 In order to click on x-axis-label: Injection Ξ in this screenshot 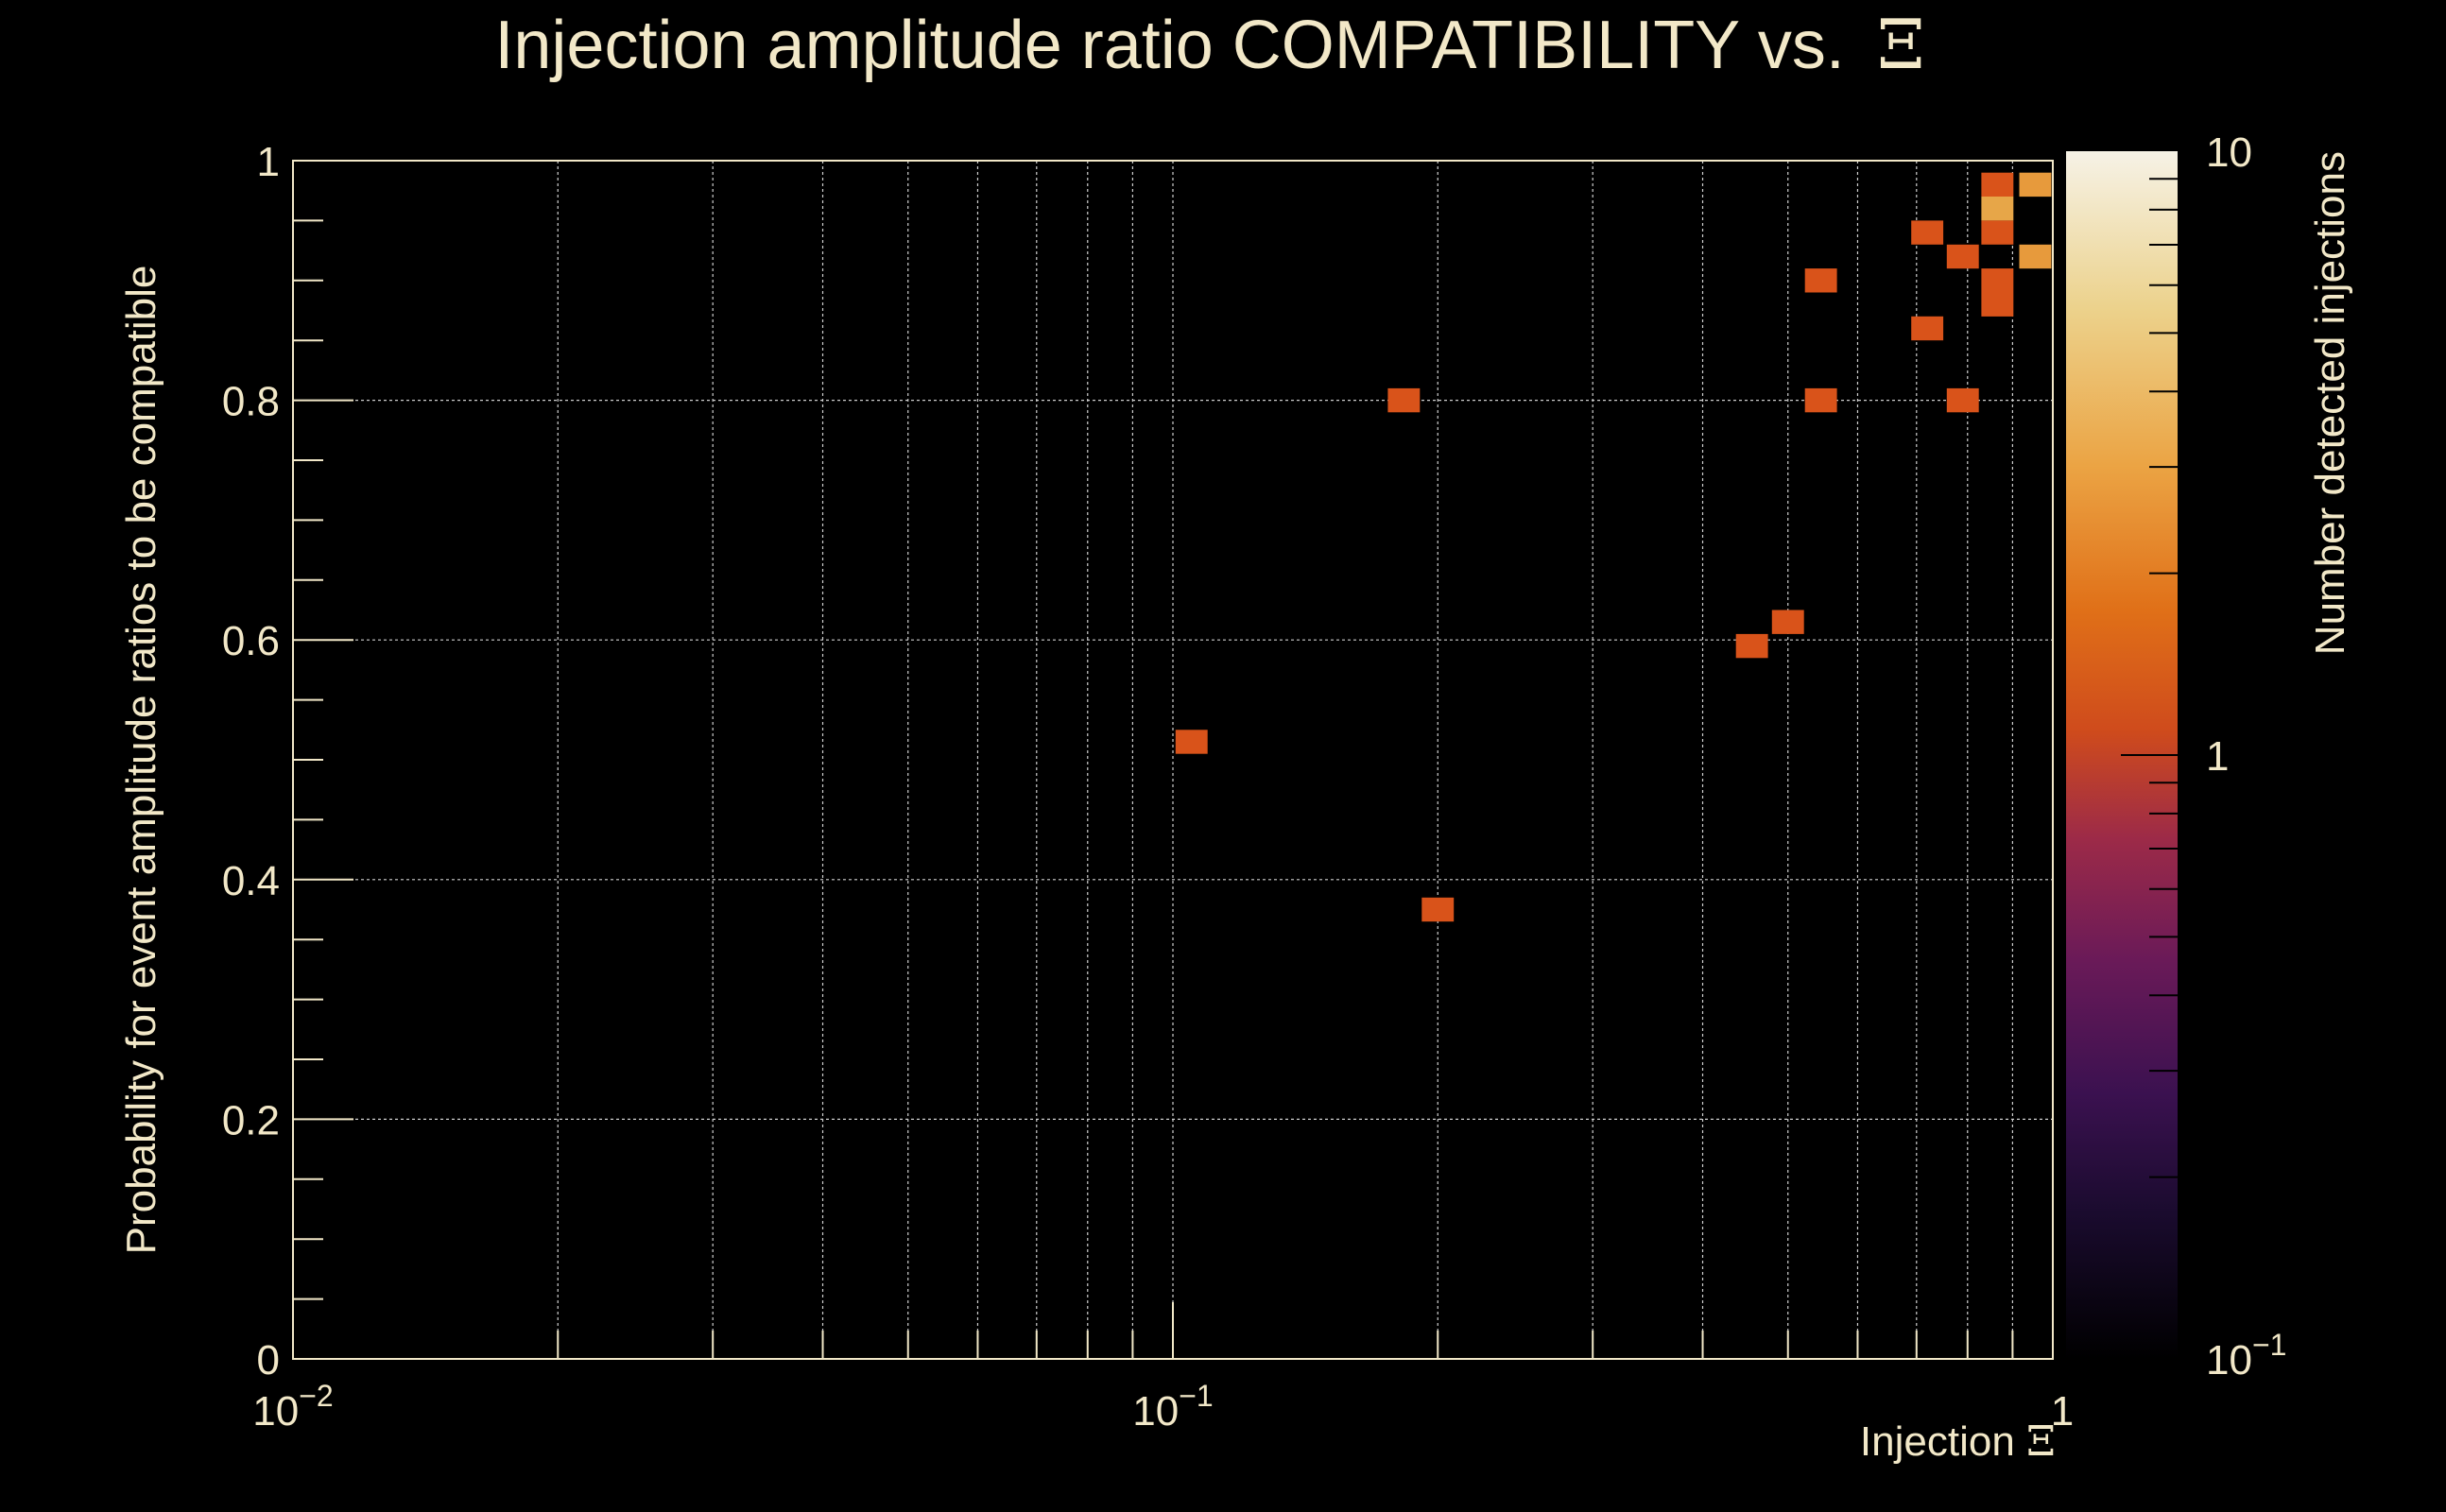, I will do `click(1958, 1442)`.